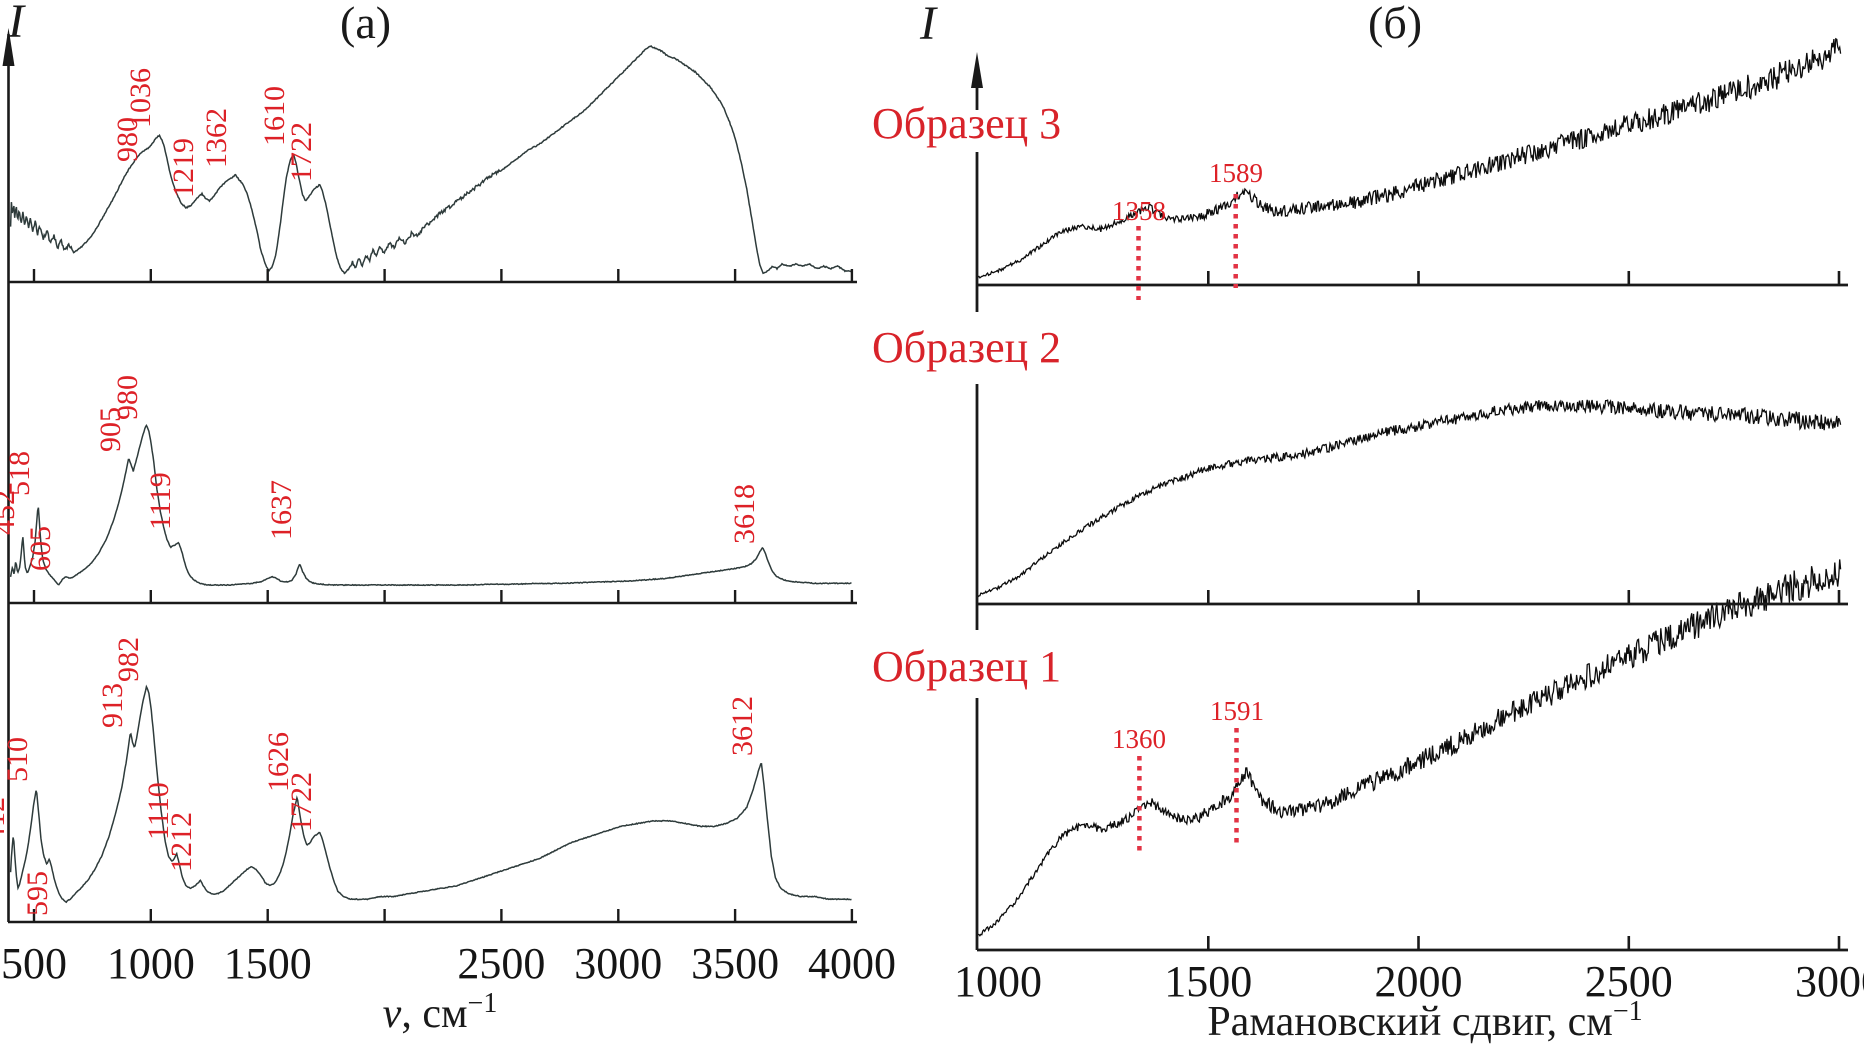  Describe the element at coordinates (735, 963) in the screenshot. I see `left-x-tick-label: 3500` at that location.